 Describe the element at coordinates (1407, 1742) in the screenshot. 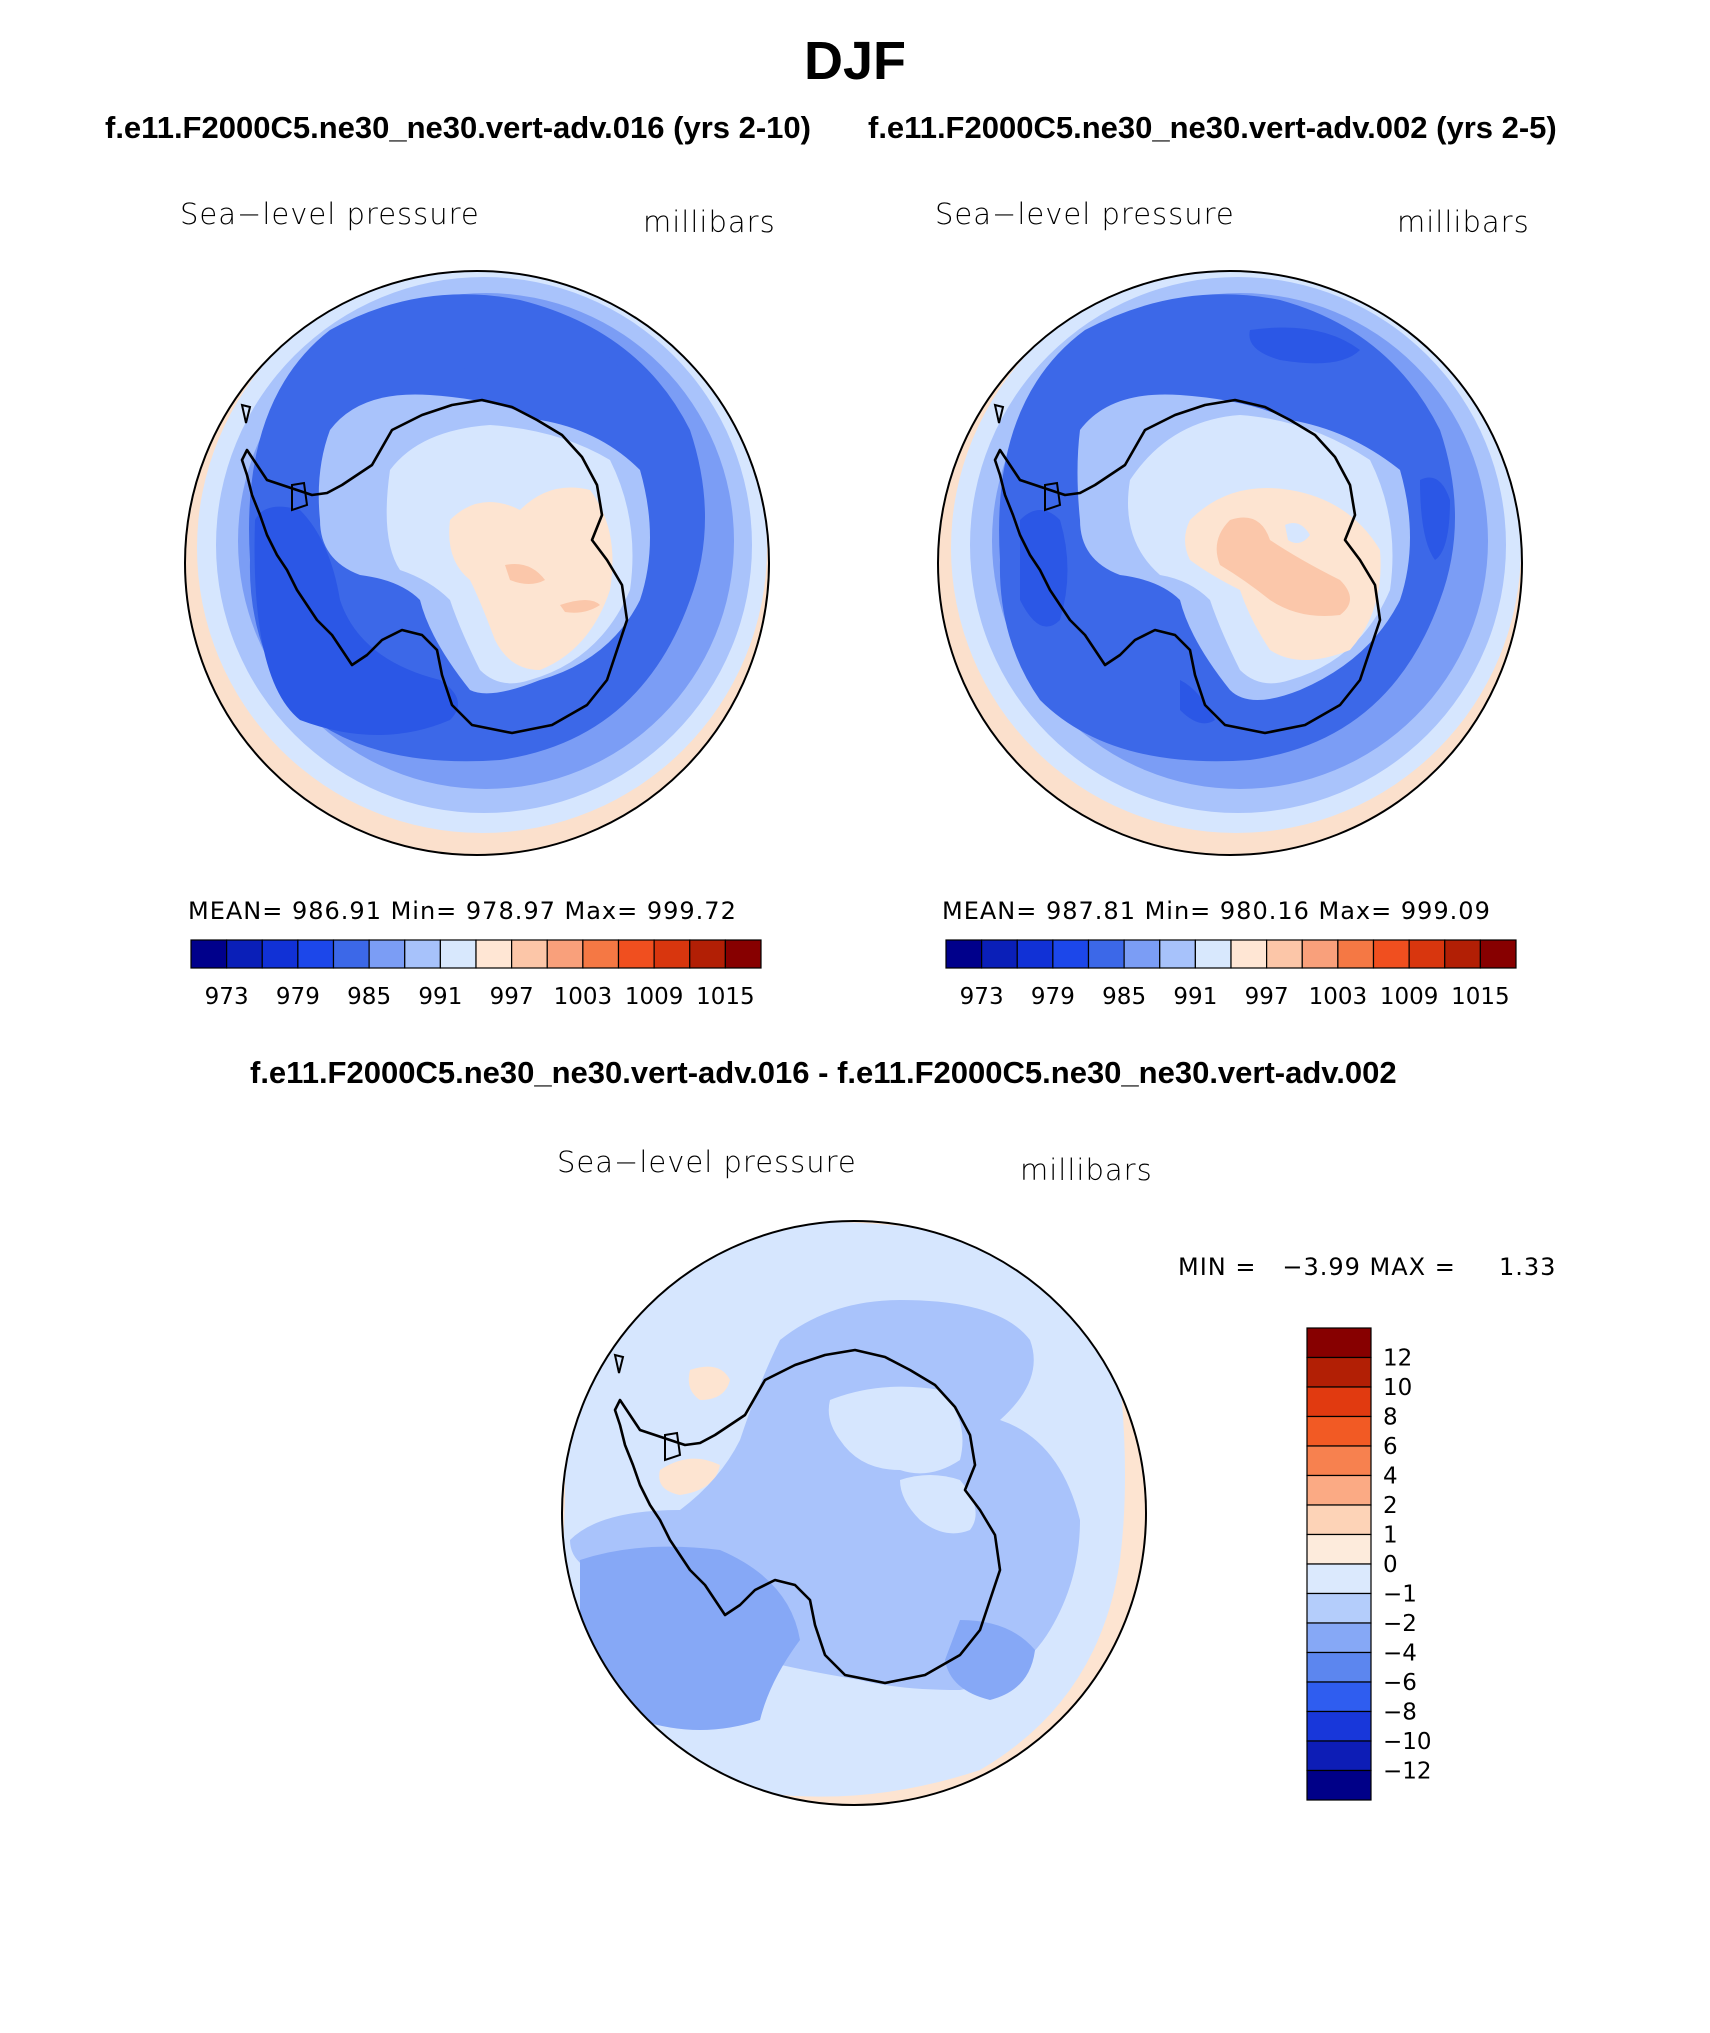

I see `difference-colorbar-tick-label: −10` at that location.